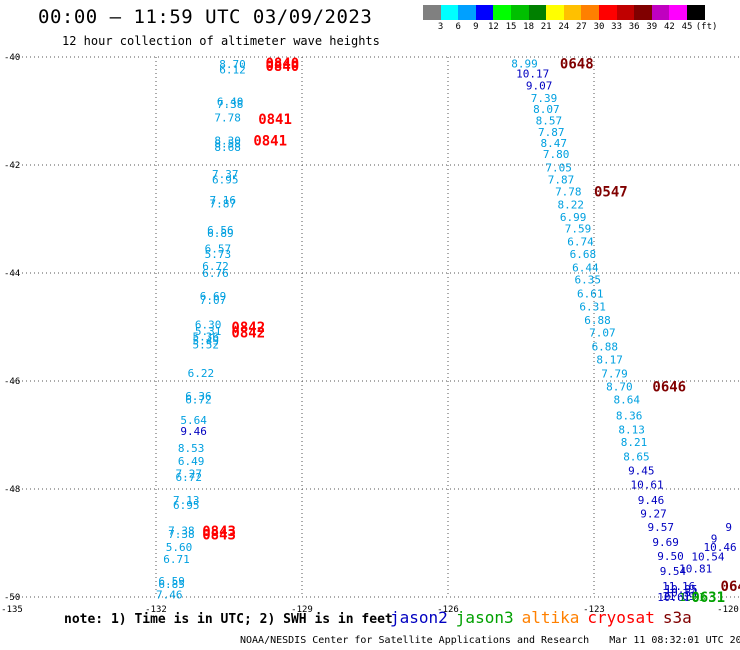 The image size is (740, 650). What do you see at coordinates (524, 63) in the screenshot?
I see `wave-height-label: 8.99` at bounding box center [524, 63].